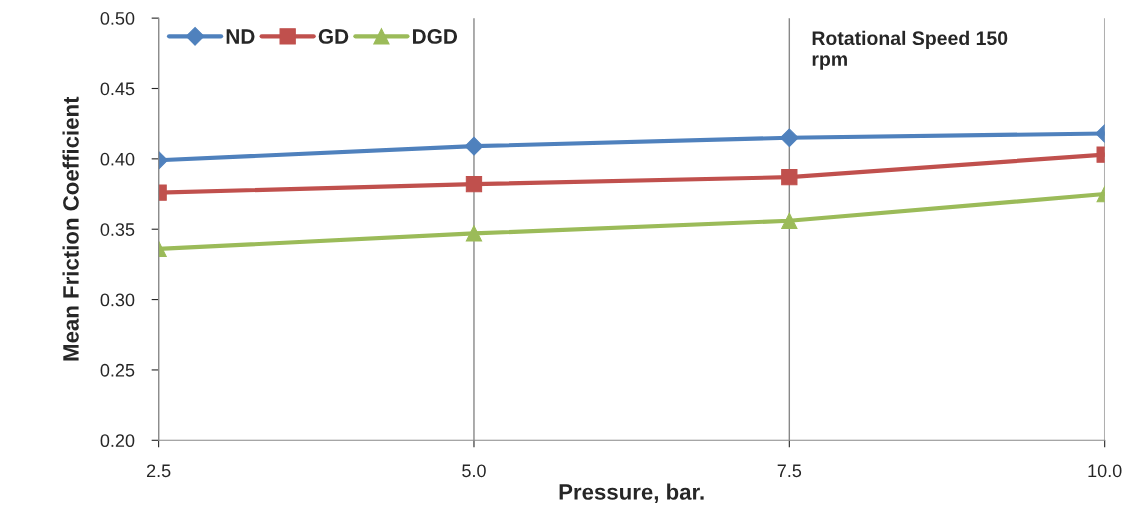  What do you see at coordinates (117, 89) in the screenshot?
I see `y-tick-label: 0.45` at bounding box center [117, 89].